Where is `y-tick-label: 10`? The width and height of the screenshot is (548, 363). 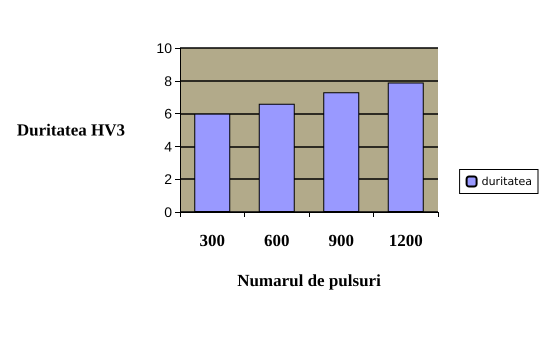
y-tick-label: 10 is located at coordinates (164, 48).